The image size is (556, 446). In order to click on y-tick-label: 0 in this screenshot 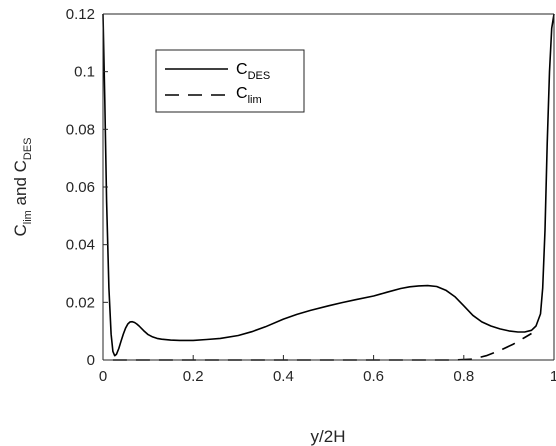, I will do `click(91, 360)`.